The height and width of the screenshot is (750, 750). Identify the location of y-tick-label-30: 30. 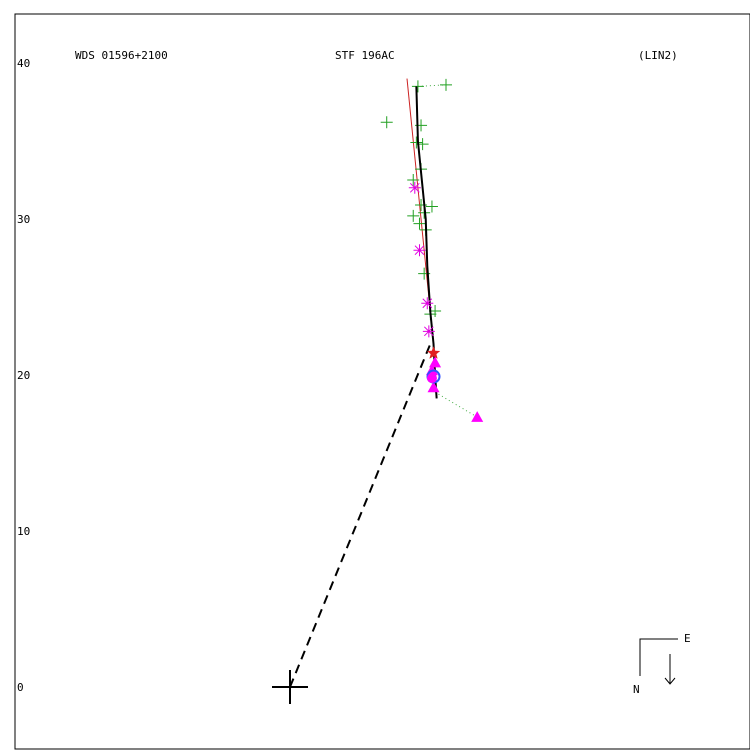
(23, 219).